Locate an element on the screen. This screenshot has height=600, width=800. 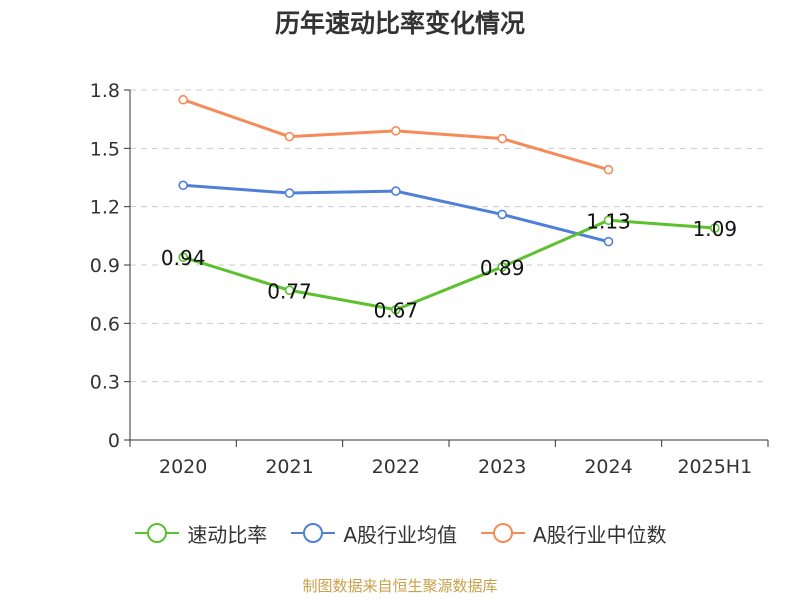
data-labels: 0.94 0.77 0.67 0.89 1.13 1.09 is located at coordinates (449, 265).